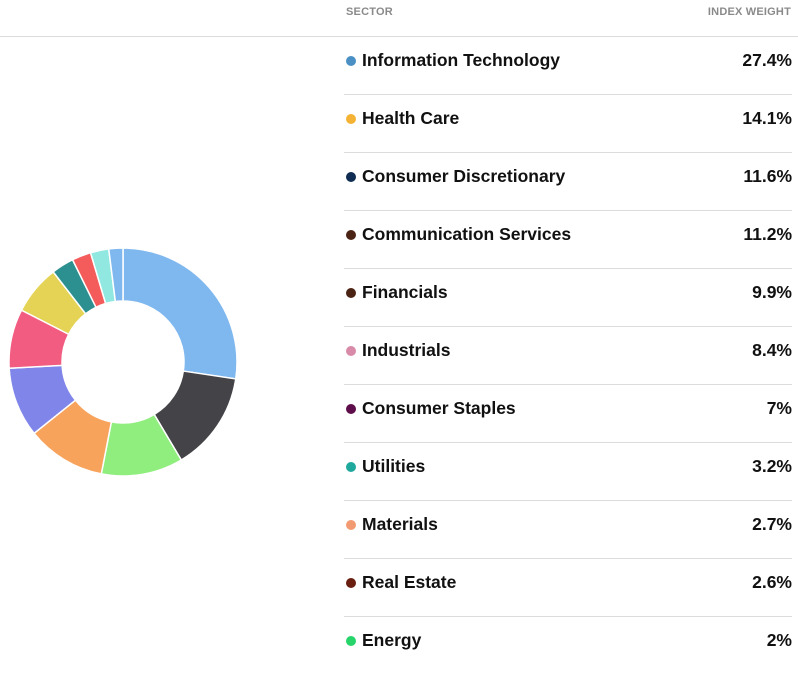  I want to click on sector-row: Information Technology 27.4%, so click(568, 66).